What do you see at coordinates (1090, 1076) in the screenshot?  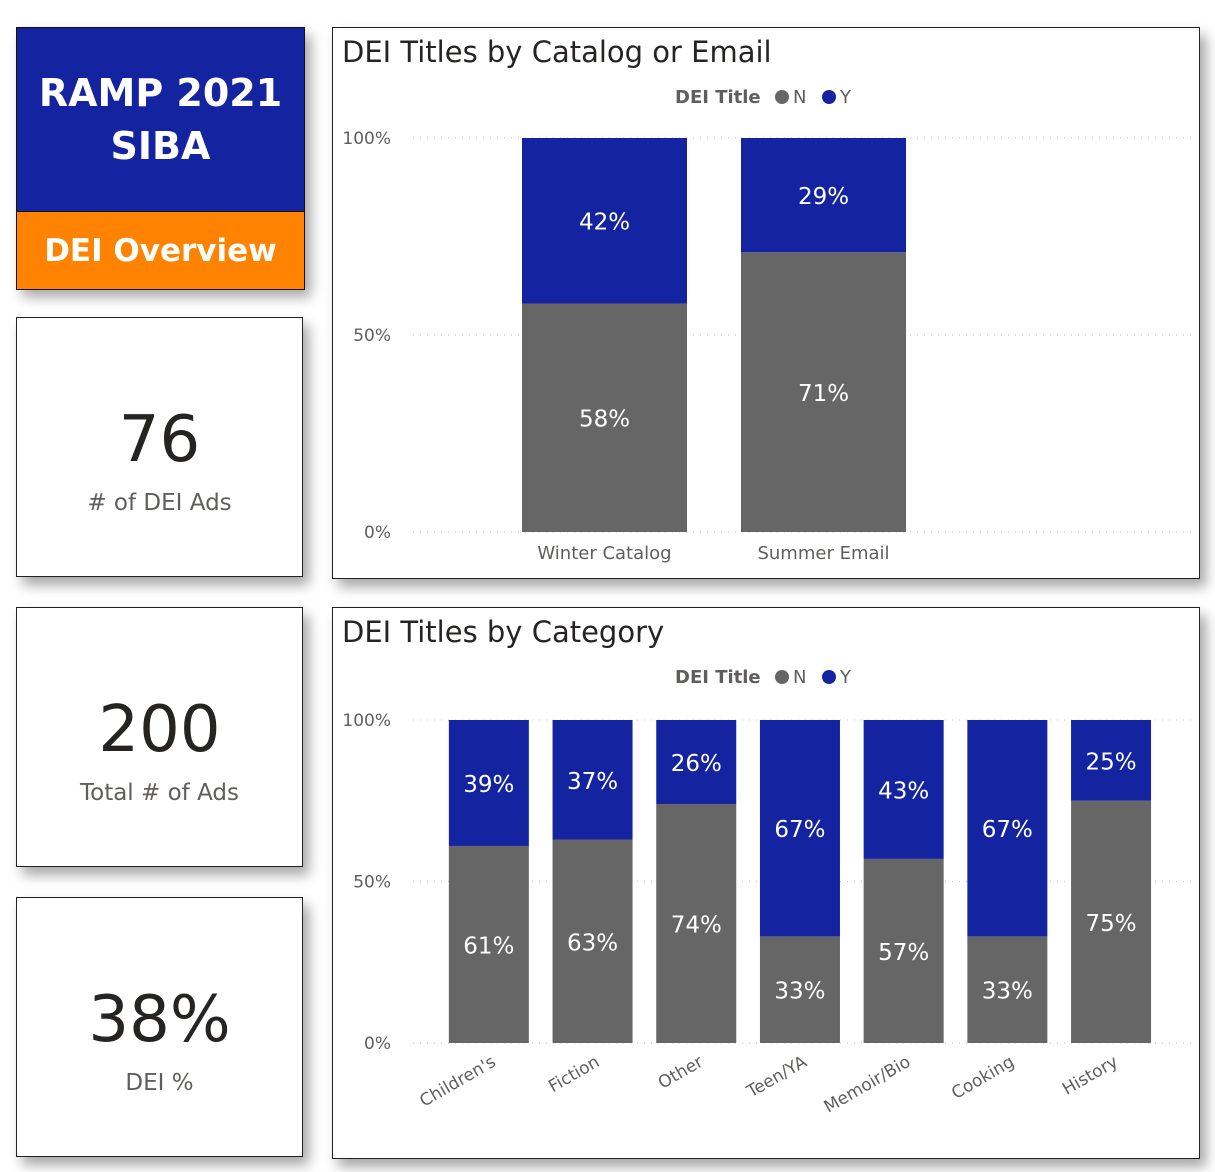 I see `x-tick-label: History` at bounding box center [1090, 1076].